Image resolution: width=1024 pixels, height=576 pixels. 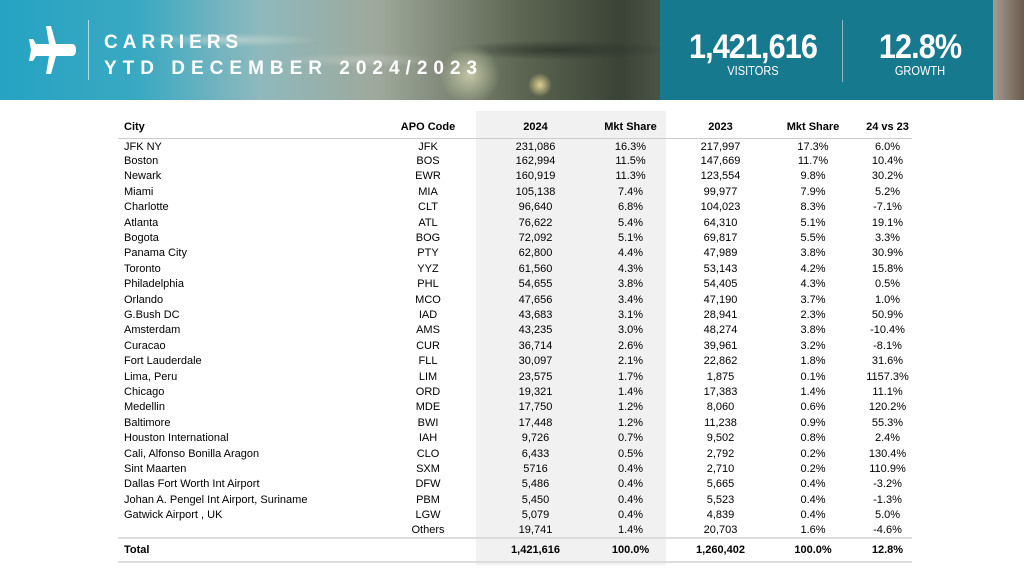 I want to click on table-cell: DFW, so click(x=428, y=484).